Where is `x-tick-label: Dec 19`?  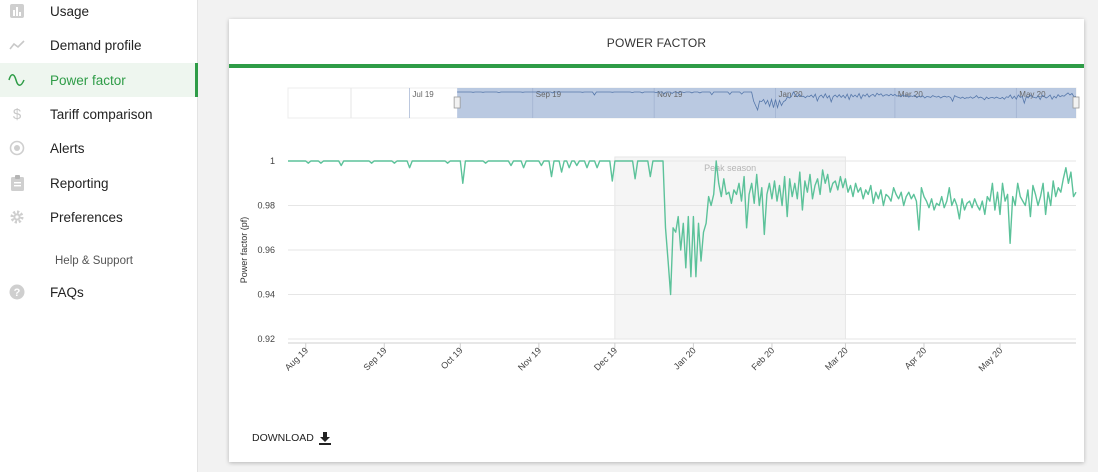
x-tick-label: Dec 19 is located at coordinates (605, 358).